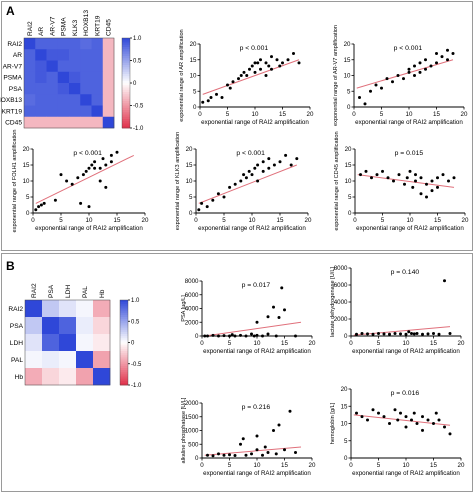 The image size is (474, 498). Describe the element at coordinates (28, 197) in the screenshot. I see `sFOLH1-y-tick-label: 5` at that location.